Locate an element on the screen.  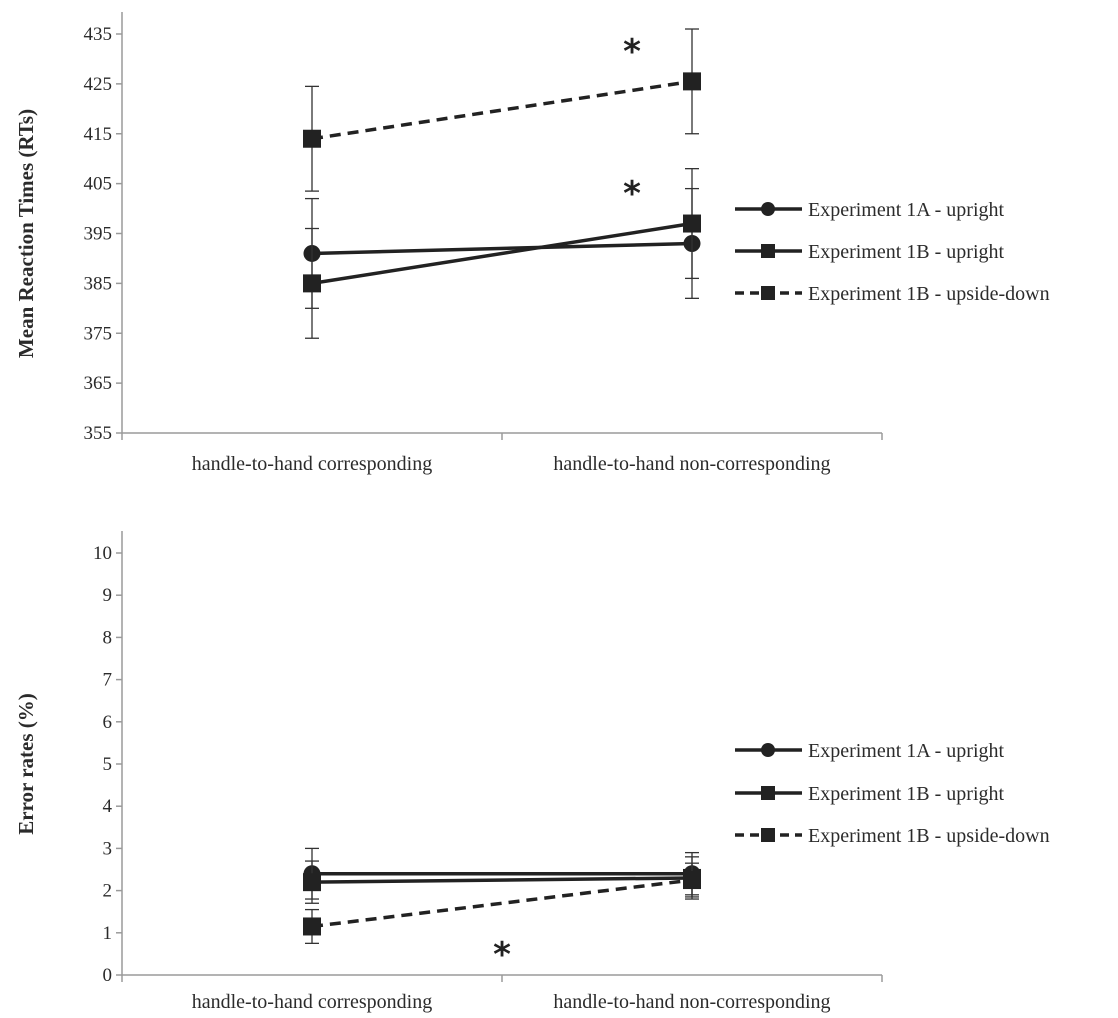
y-tick-label: 415 is located at coordinates (98, 134).